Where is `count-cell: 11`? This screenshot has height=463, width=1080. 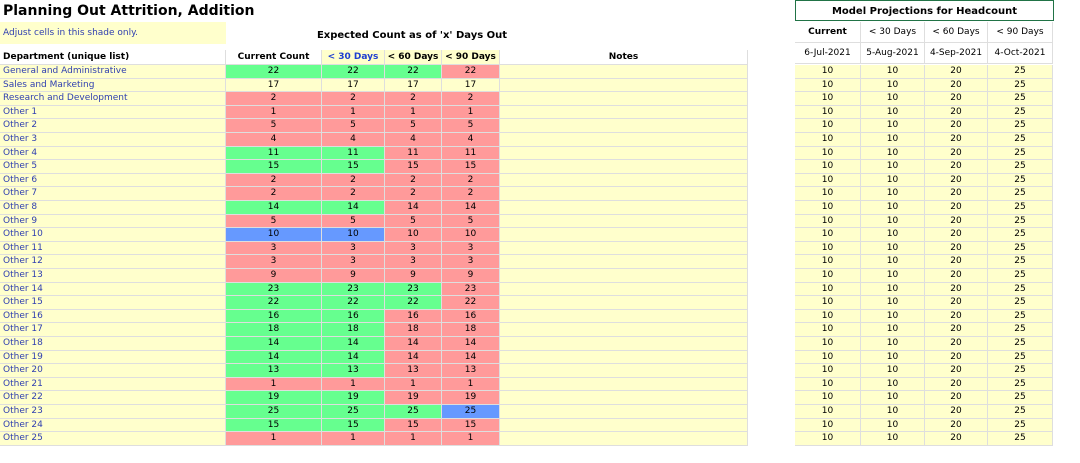 count-cell: 11 is located at coordinates (274, 153).